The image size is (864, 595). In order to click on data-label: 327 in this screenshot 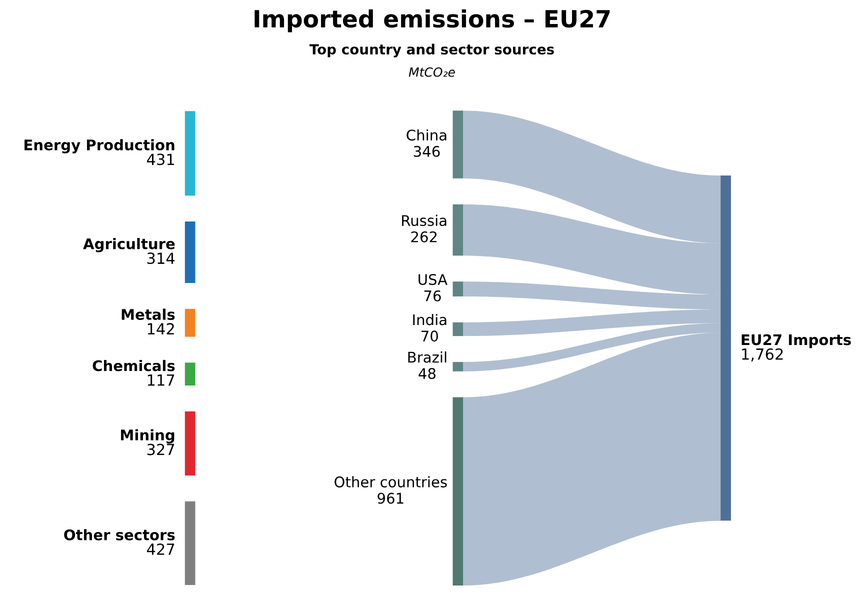, I will do `click(160, 450)`.